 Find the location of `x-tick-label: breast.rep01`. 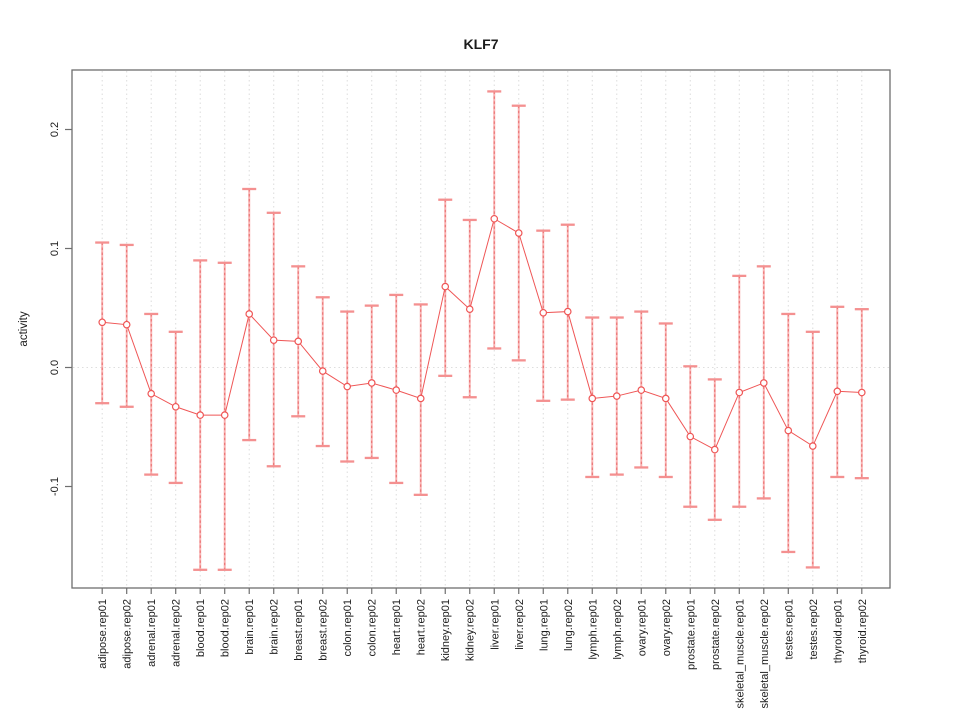

x-tick-label: breast.rep01 is located at coordinates (299, 630).